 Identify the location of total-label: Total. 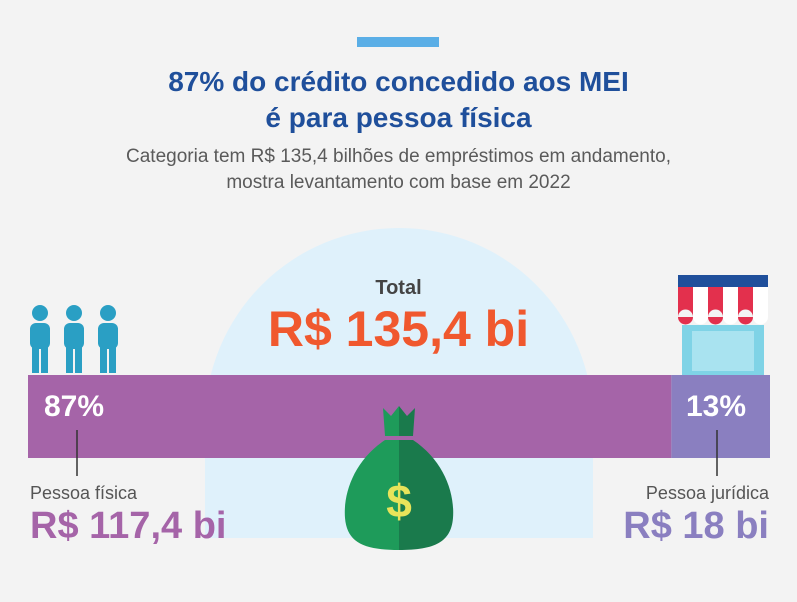
(398, 288).